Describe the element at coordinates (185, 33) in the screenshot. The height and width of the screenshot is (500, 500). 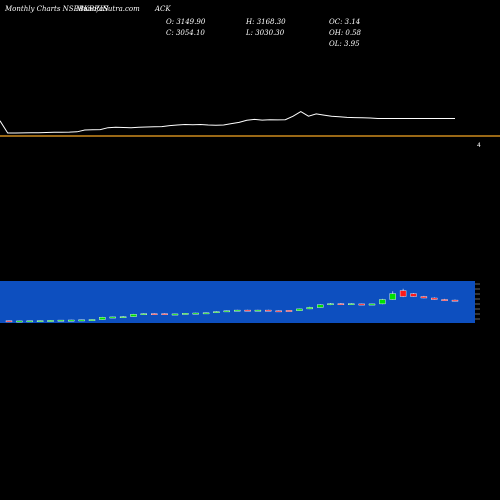
I see `close-value: C: 3054.10` at that location.